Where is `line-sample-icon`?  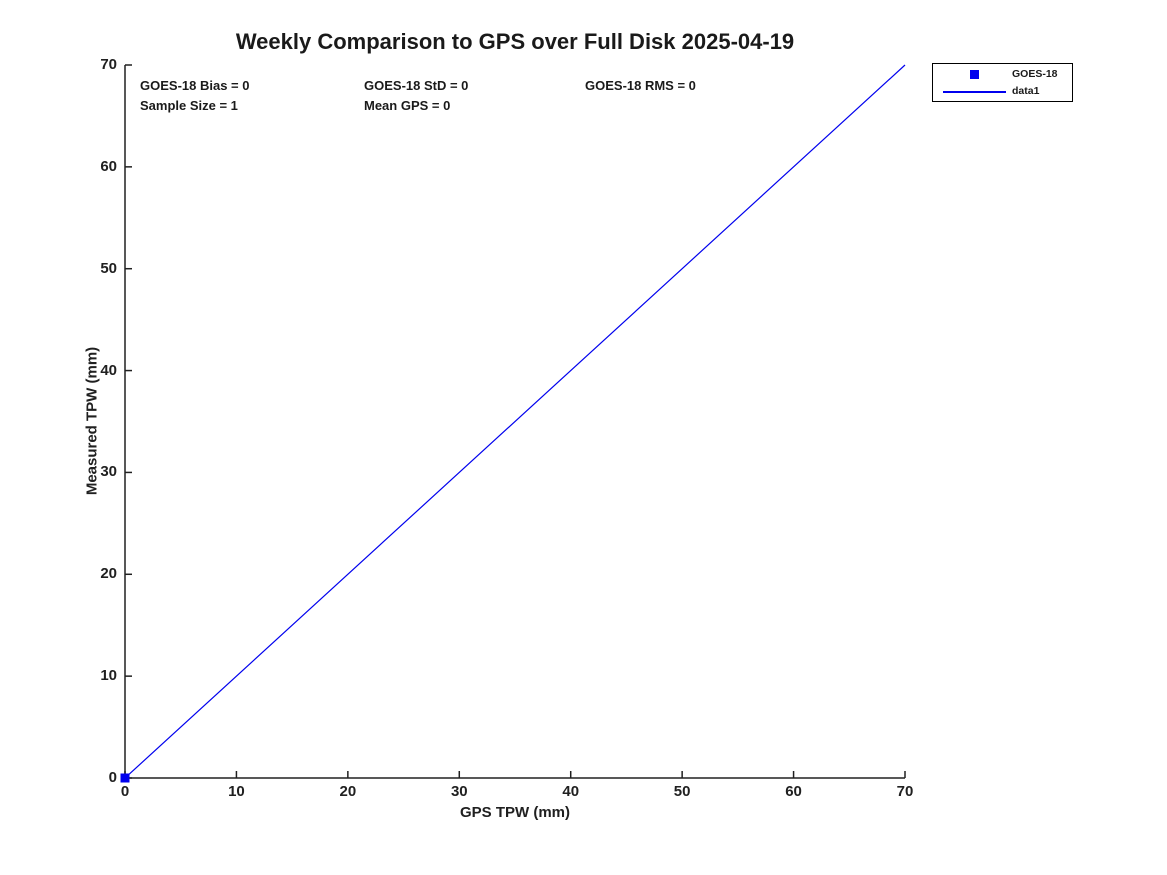 line-sample-icon is located at coordinates (974, 91).